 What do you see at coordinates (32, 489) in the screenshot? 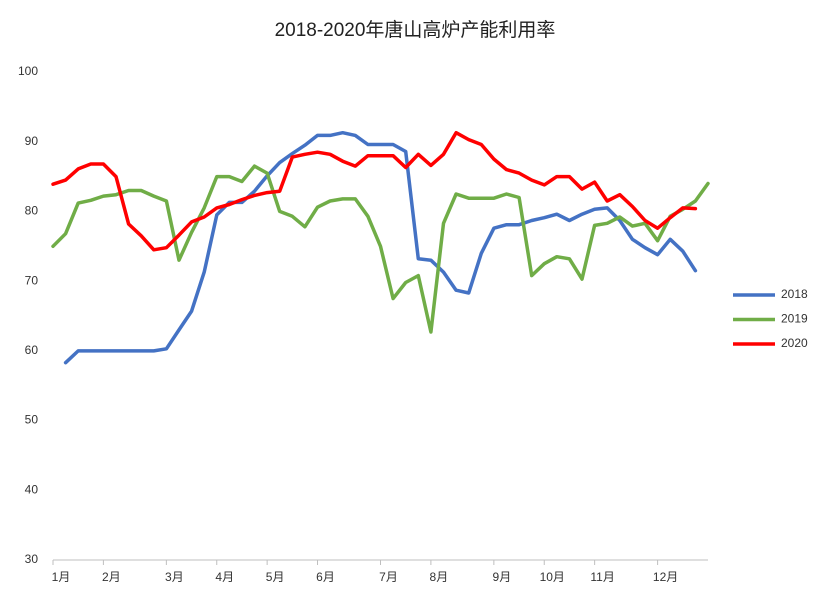
I see `y-tick-label: 40` at bounding box center [32, 489].